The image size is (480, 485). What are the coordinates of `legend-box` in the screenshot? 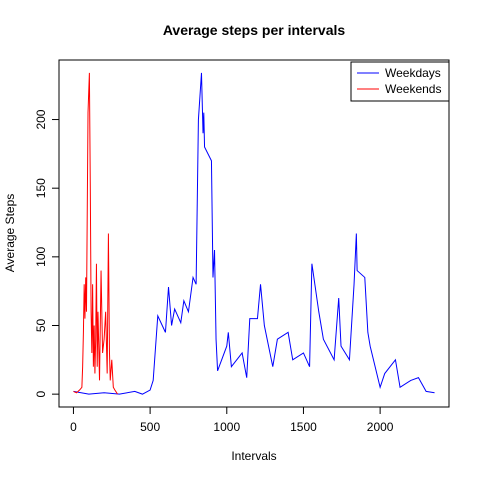 It's located at (400, 81).